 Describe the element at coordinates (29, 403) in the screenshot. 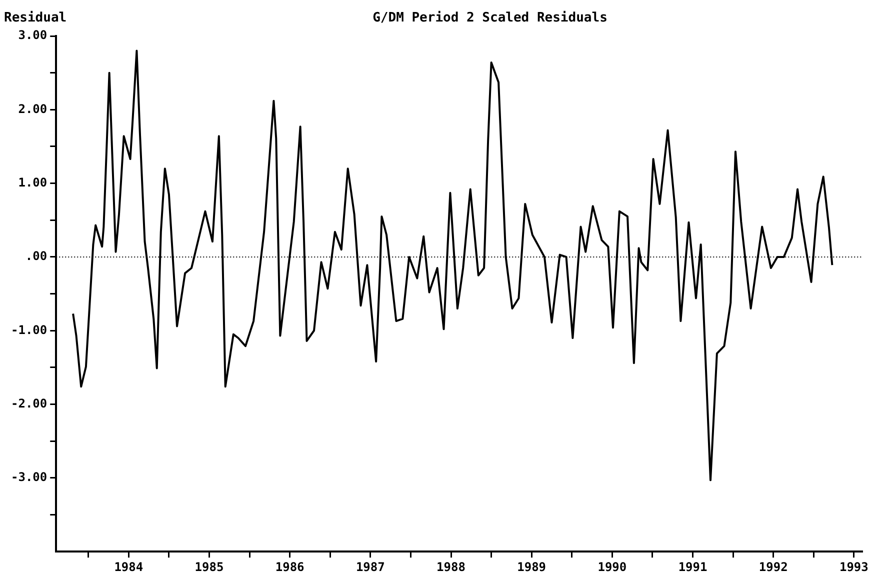

I see `y-tick-label: -2.00` at that location.